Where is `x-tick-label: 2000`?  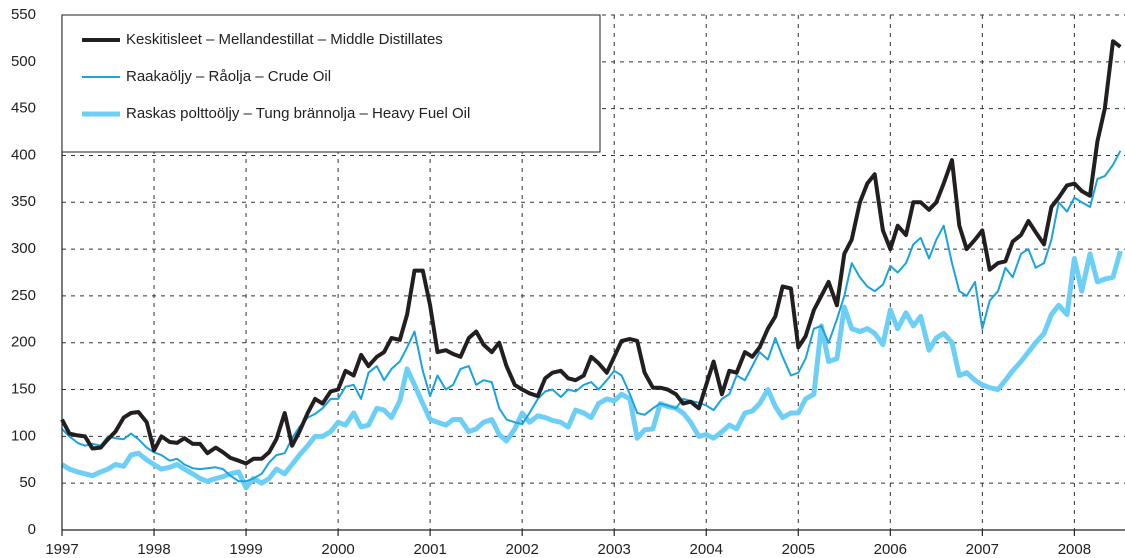 x-tick-label: 2000 is located at coordinates (337, 549).